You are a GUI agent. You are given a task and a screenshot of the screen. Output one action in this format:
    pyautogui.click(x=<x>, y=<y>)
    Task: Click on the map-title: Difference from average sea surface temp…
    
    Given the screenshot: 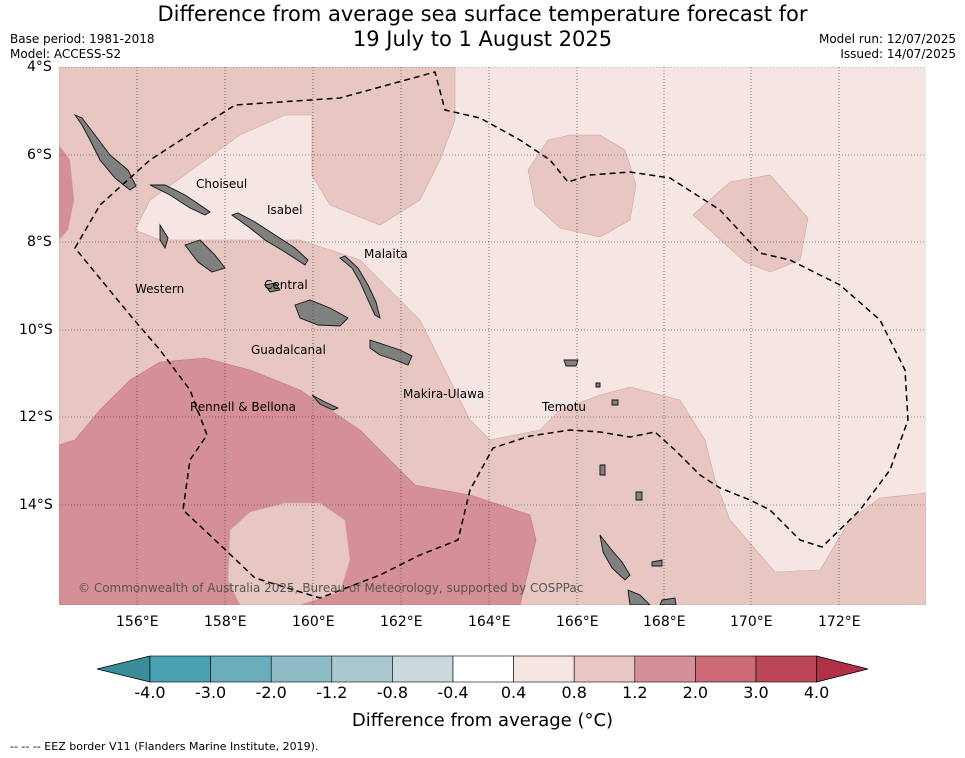 What is the action you would take?
    pyautogui.click(x=482, y=27)
    